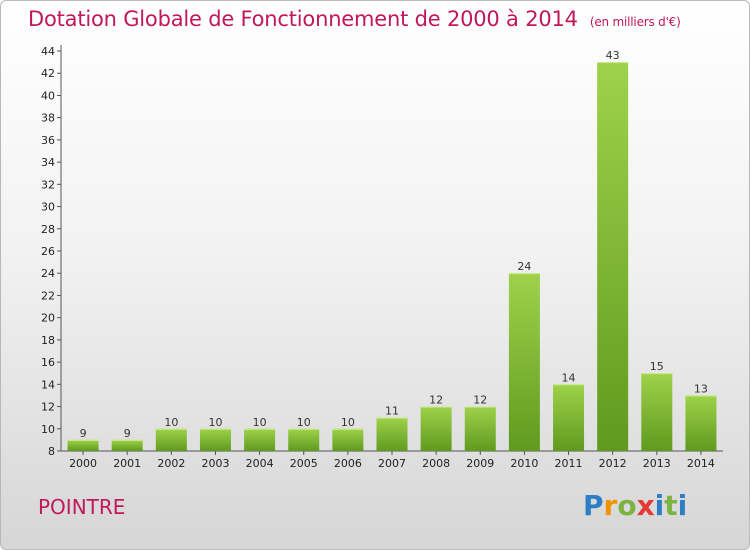  I want to click on x-tick-label: 2005, so click(304, 463).